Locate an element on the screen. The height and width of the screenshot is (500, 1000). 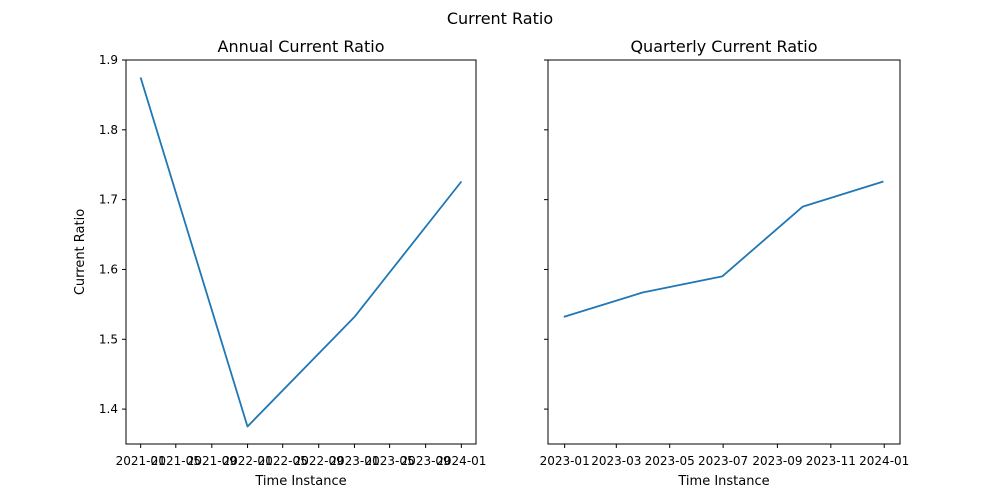
annual-x-tick-label: 2024-01 is located at coordinates (461, 461).